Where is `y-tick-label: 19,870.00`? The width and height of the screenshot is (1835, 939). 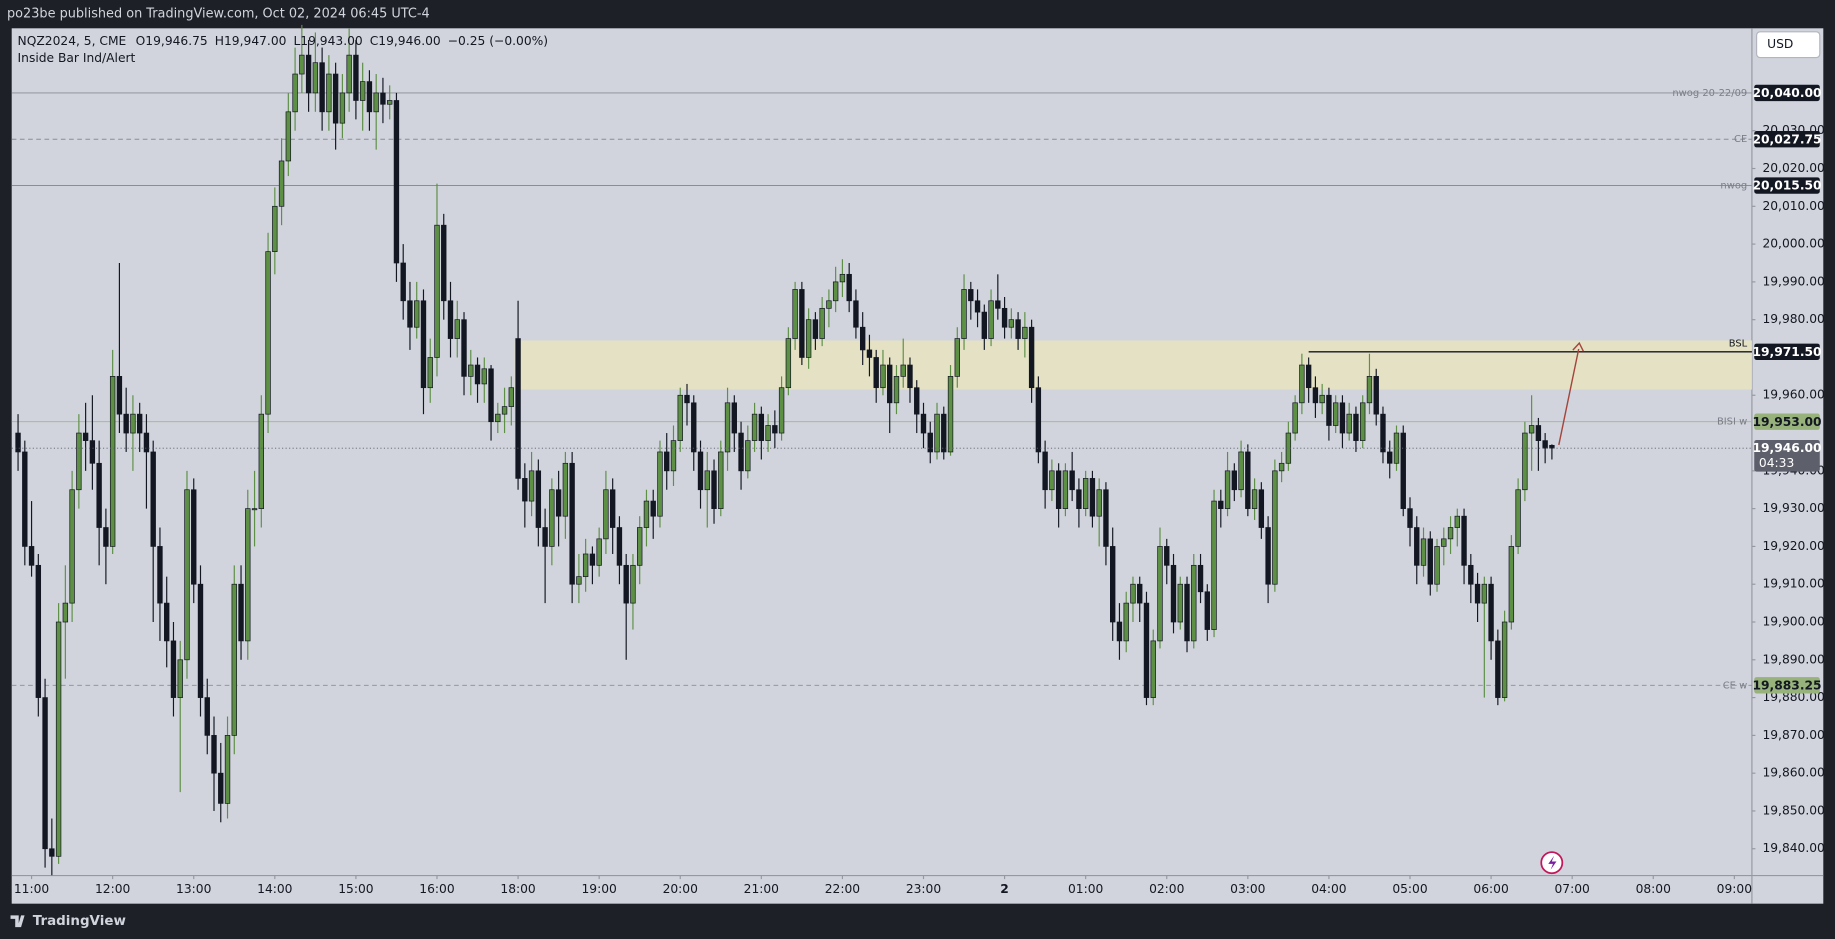 y-tick-label: 19,870.00 is located at coordinates (1793, 735).